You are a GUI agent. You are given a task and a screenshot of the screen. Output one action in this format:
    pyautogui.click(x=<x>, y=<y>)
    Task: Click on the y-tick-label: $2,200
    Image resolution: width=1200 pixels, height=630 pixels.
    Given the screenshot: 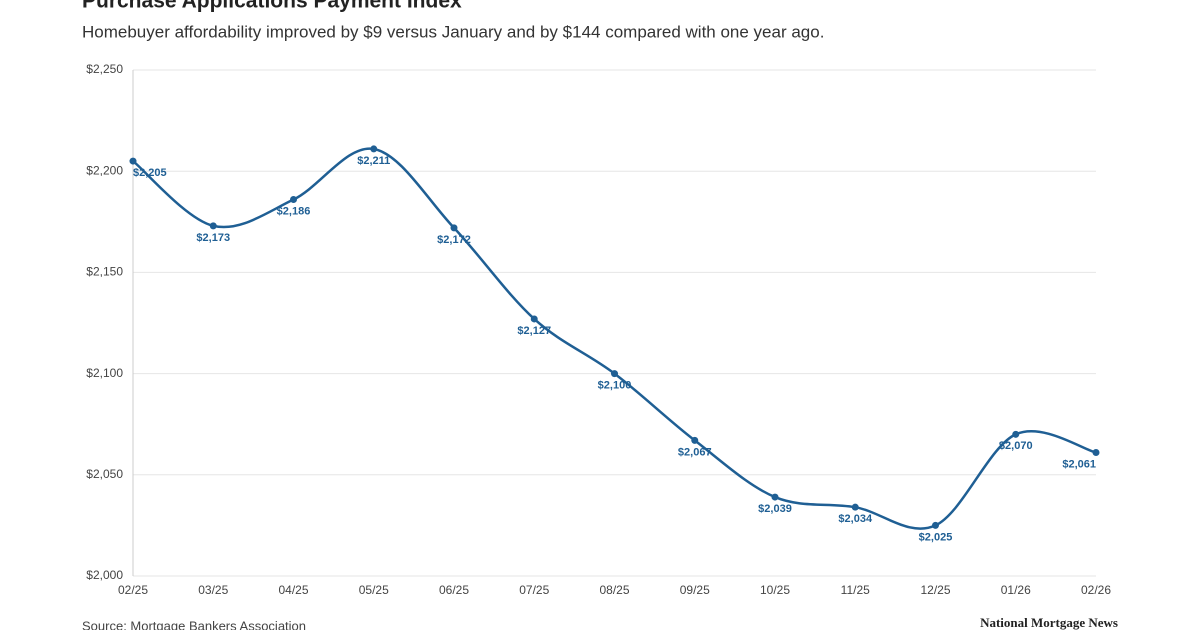 What is the action you would take?
    pyautogui.click(x=104, y=170)
    